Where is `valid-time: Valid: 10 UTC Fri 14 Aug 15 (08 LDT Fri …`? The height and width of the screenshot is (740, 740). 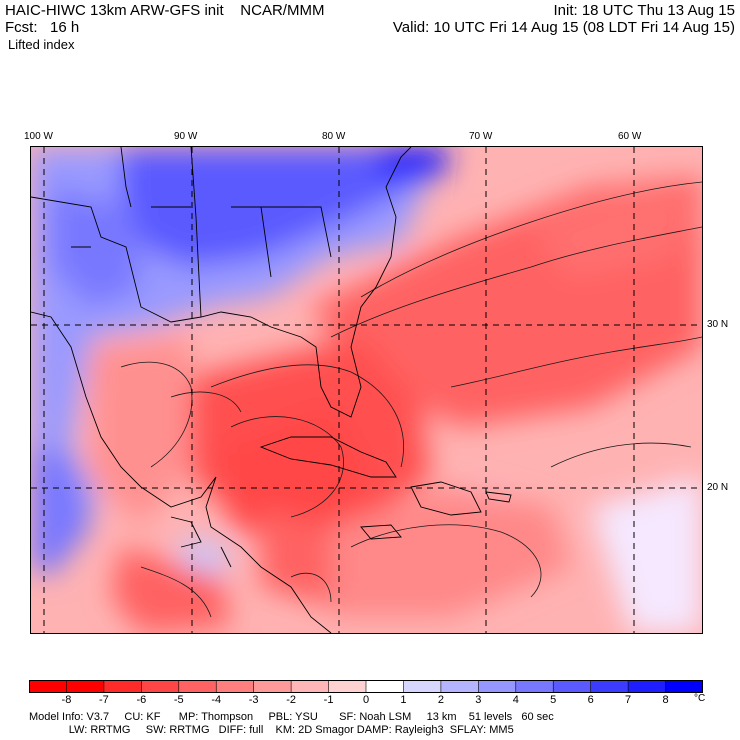 valid-time: Valid: 10 UTC Fri 14 Aug 15 (08 LDT Fri … is located at coordinates (563, 27).